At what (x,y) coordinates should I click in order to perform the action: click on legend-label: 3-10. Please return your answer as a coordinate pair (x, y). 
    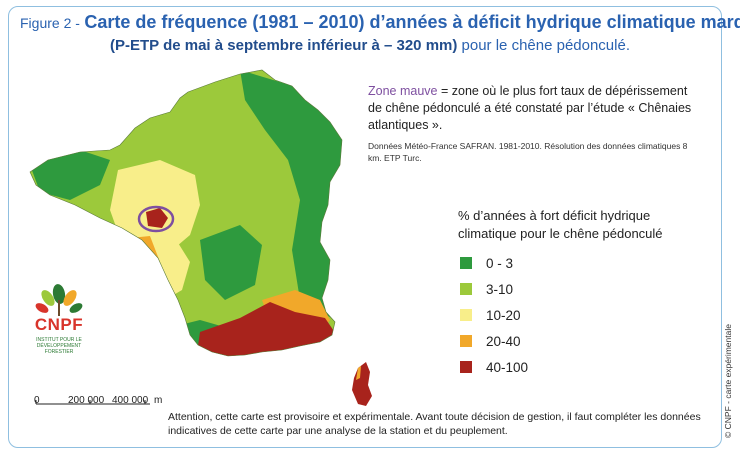
    Looking at the image, I should click on (500, 289).